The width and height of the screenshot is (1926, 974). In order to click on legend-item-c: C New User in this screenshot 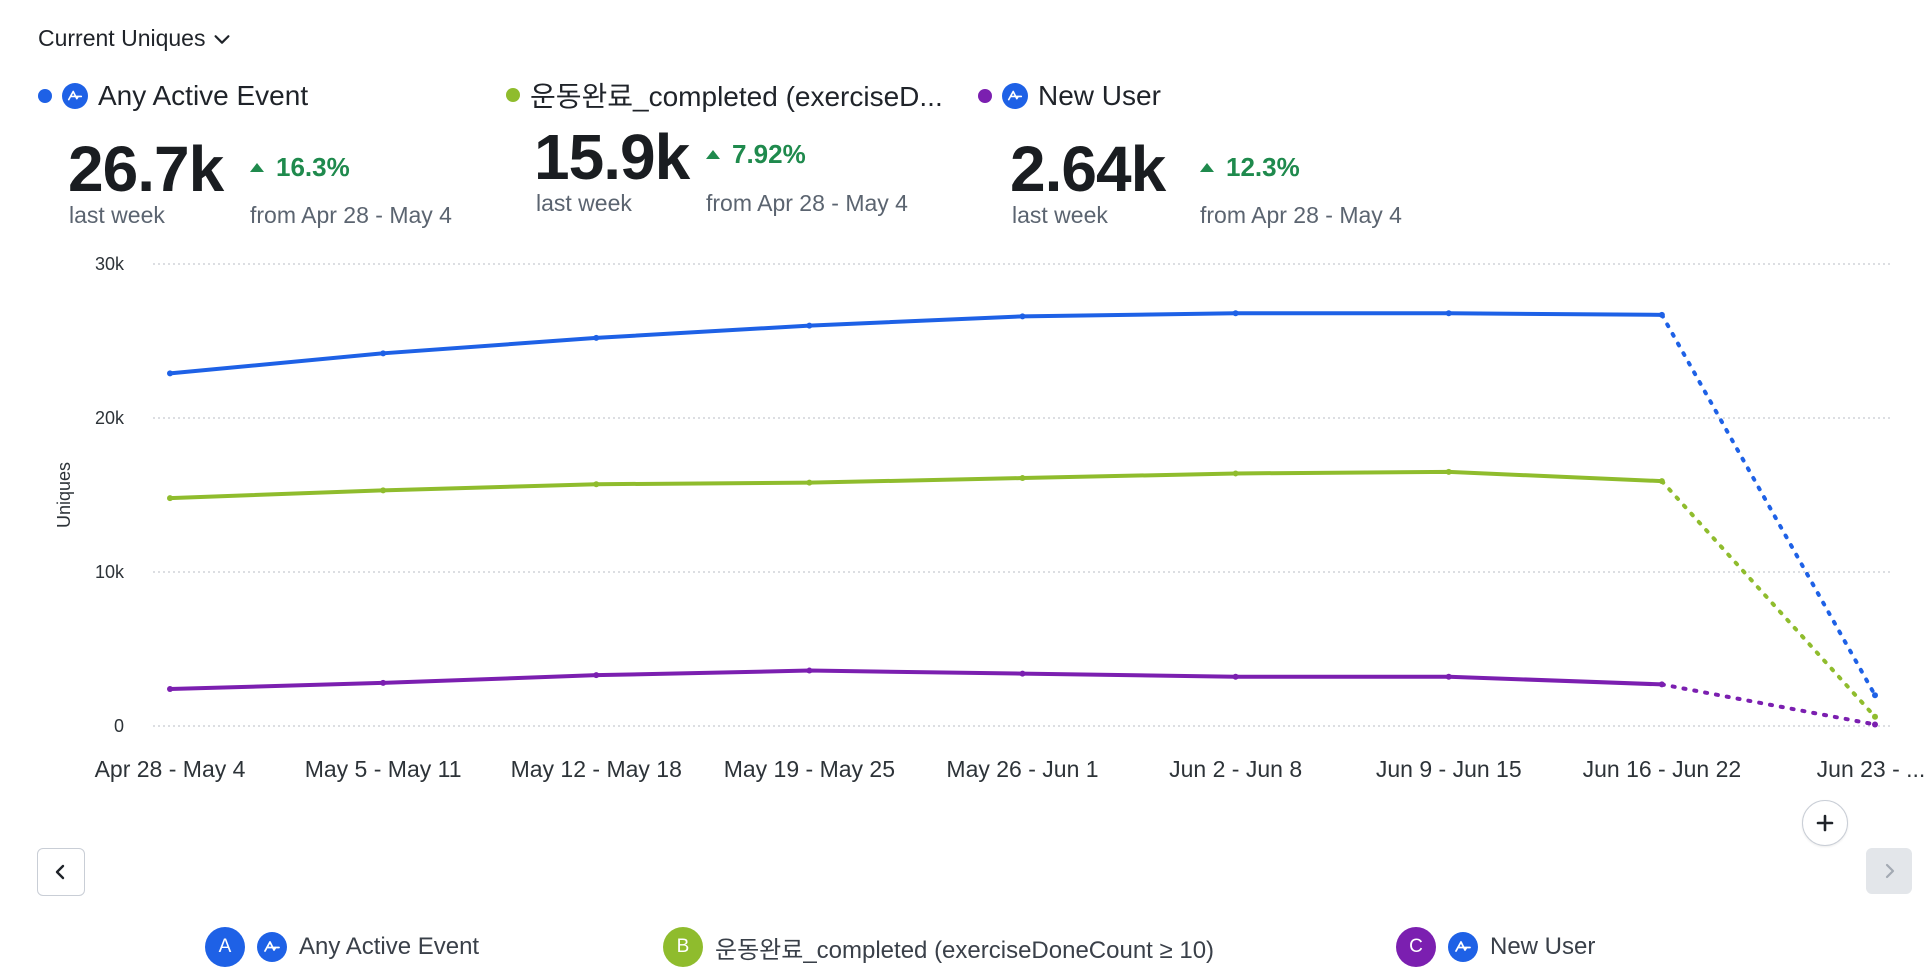, I will do `click(1495, 947)`.